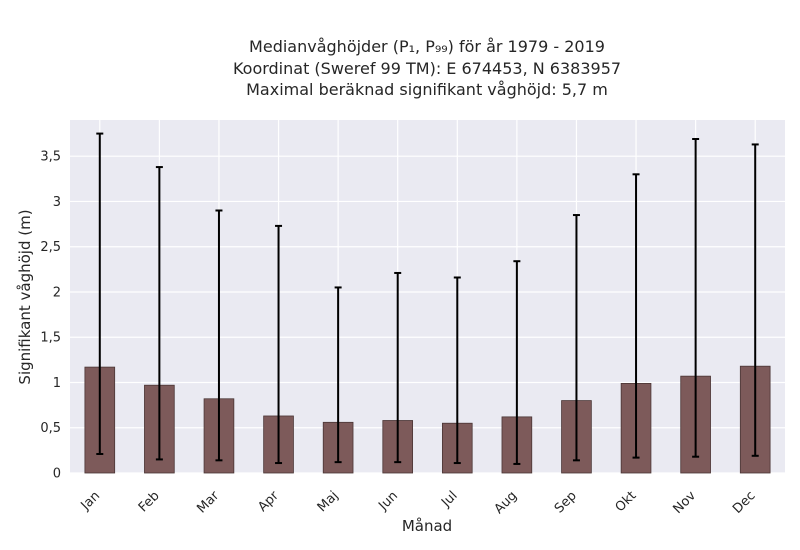  What do you see at coordinates (398, 367) in the screenshot?
I see `error-bar-jun` at bounding box center [398, 367].